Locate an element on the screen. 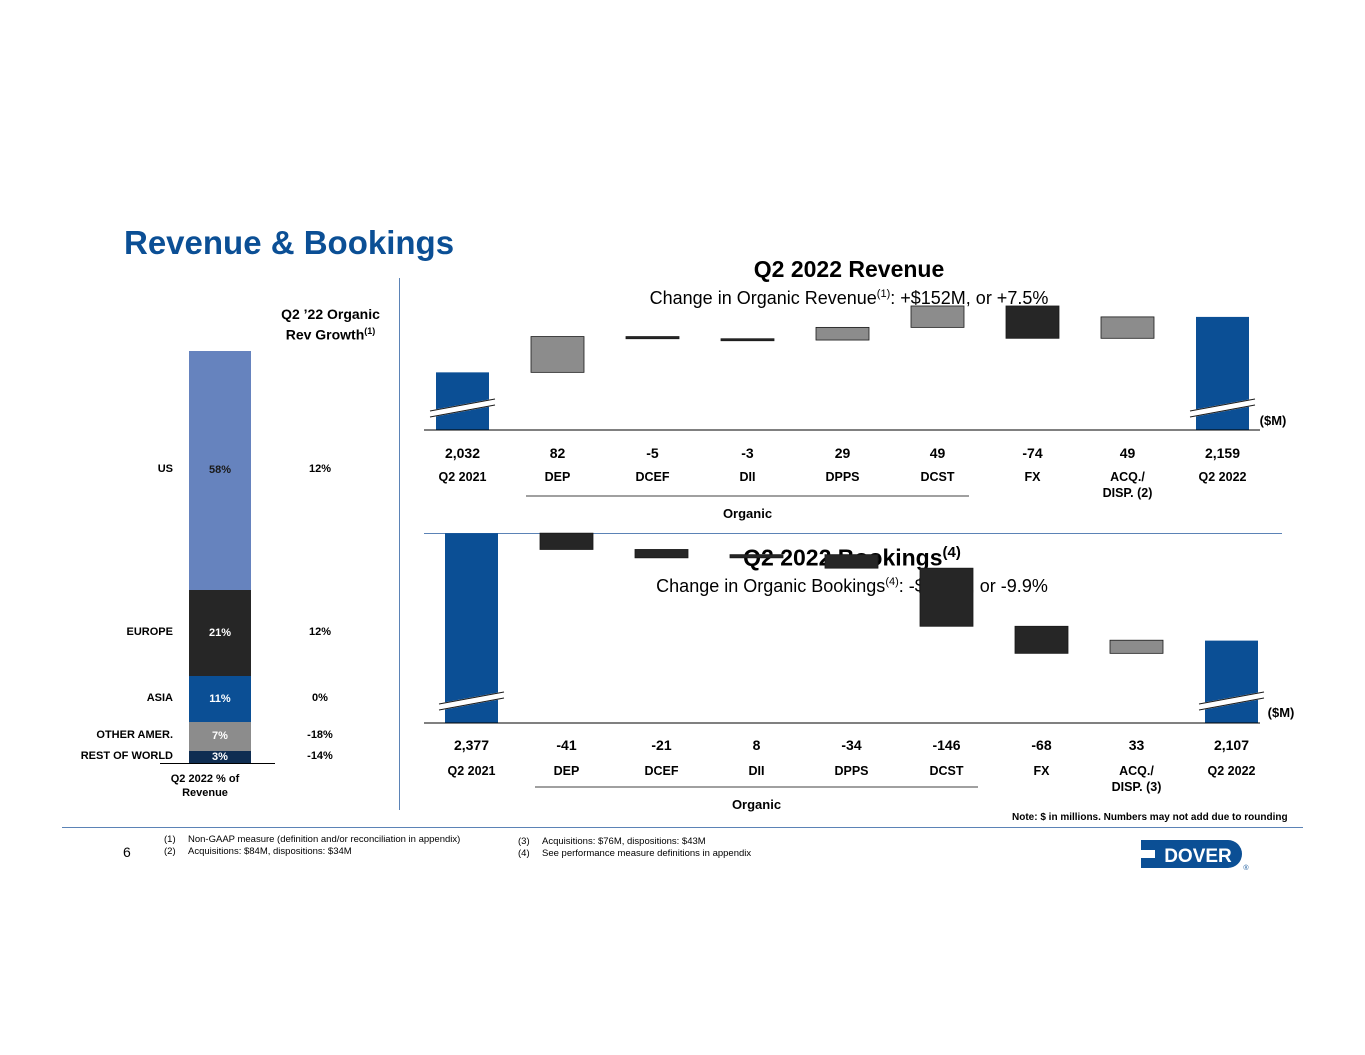 This screenshot has width=1365, height=1055. bookings-category-label: FX is located at coordinates (1042, 771).